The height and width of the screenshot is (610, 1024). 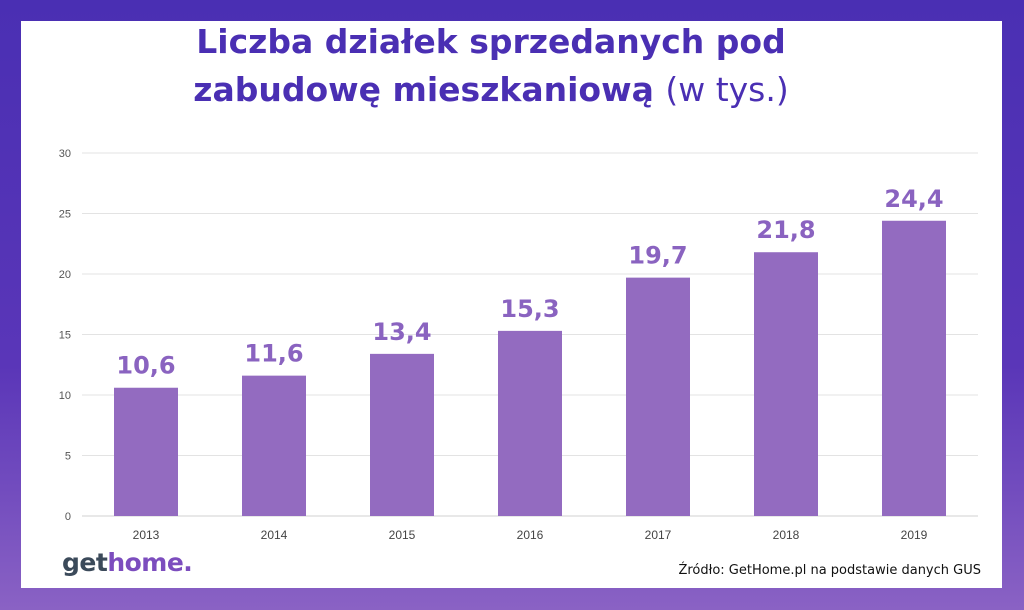 I want to click on bar-2014, so click(x=274, y=445).